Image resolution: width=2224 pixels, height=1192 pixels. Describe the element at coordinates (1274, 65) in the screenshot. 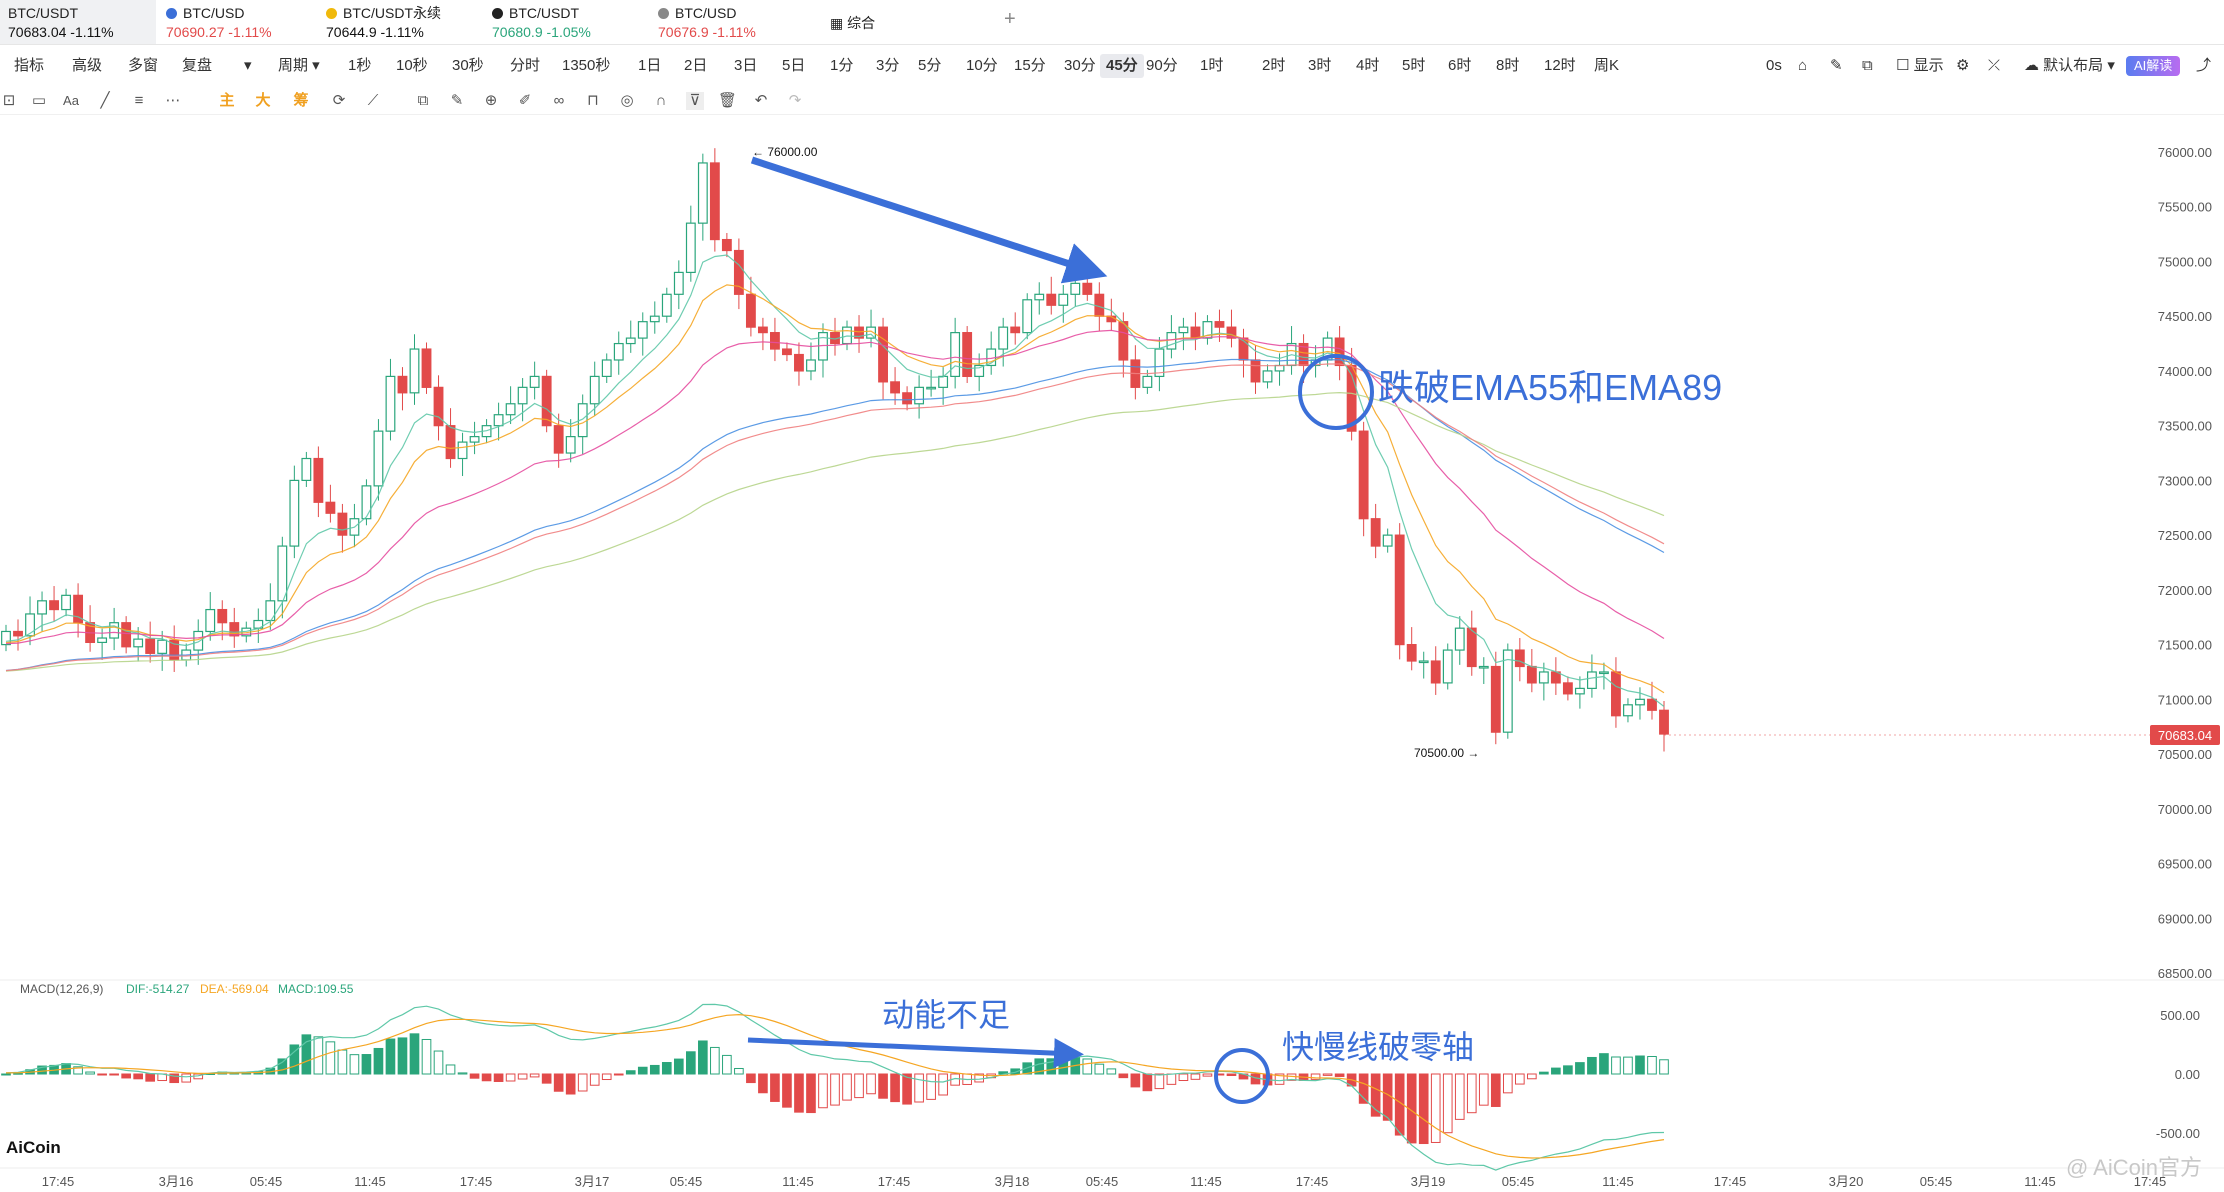

I see `interval-2时: 2时` at that location.